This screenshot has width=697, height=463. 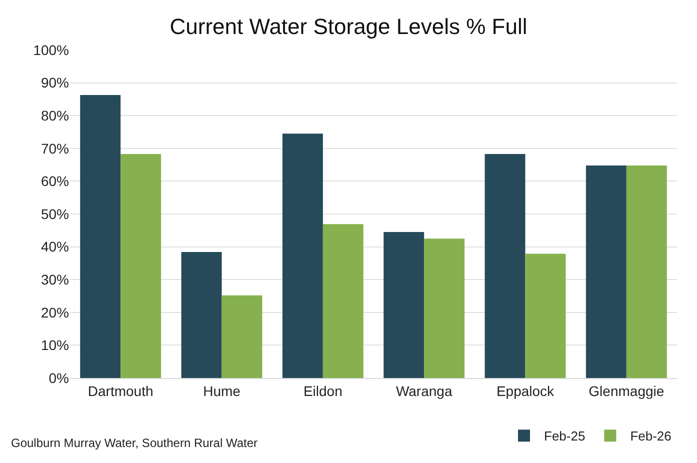 I want to click on y-tick-label: 90%, so click(x=54, y=82).